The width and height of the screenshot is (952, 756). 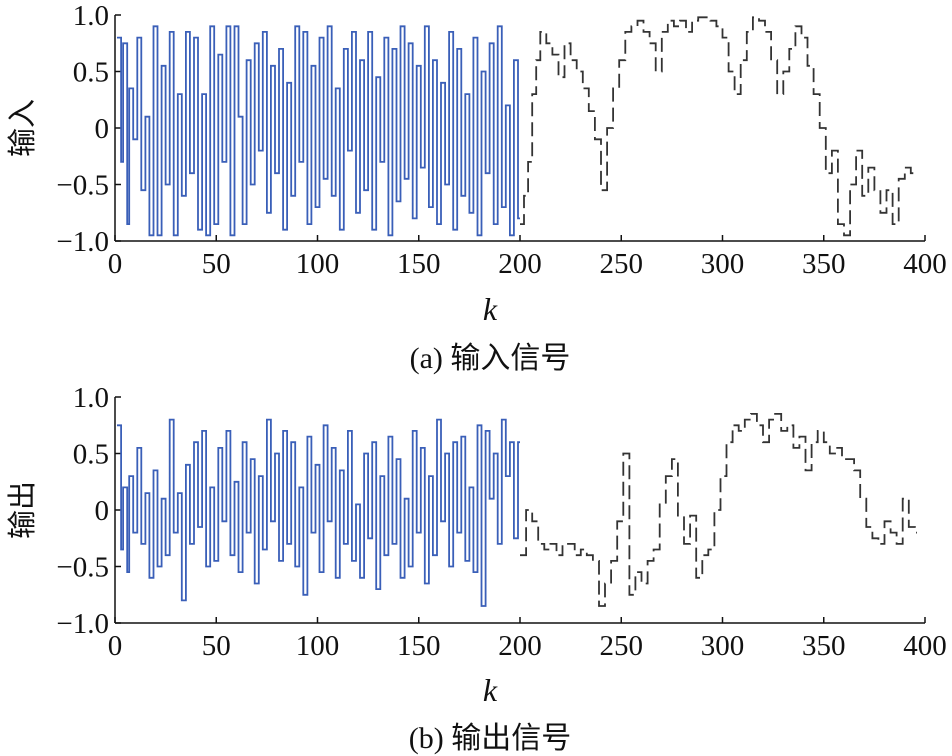 I want to click on chart-caption: (a) 输入信号, so click(x=490, y=358).